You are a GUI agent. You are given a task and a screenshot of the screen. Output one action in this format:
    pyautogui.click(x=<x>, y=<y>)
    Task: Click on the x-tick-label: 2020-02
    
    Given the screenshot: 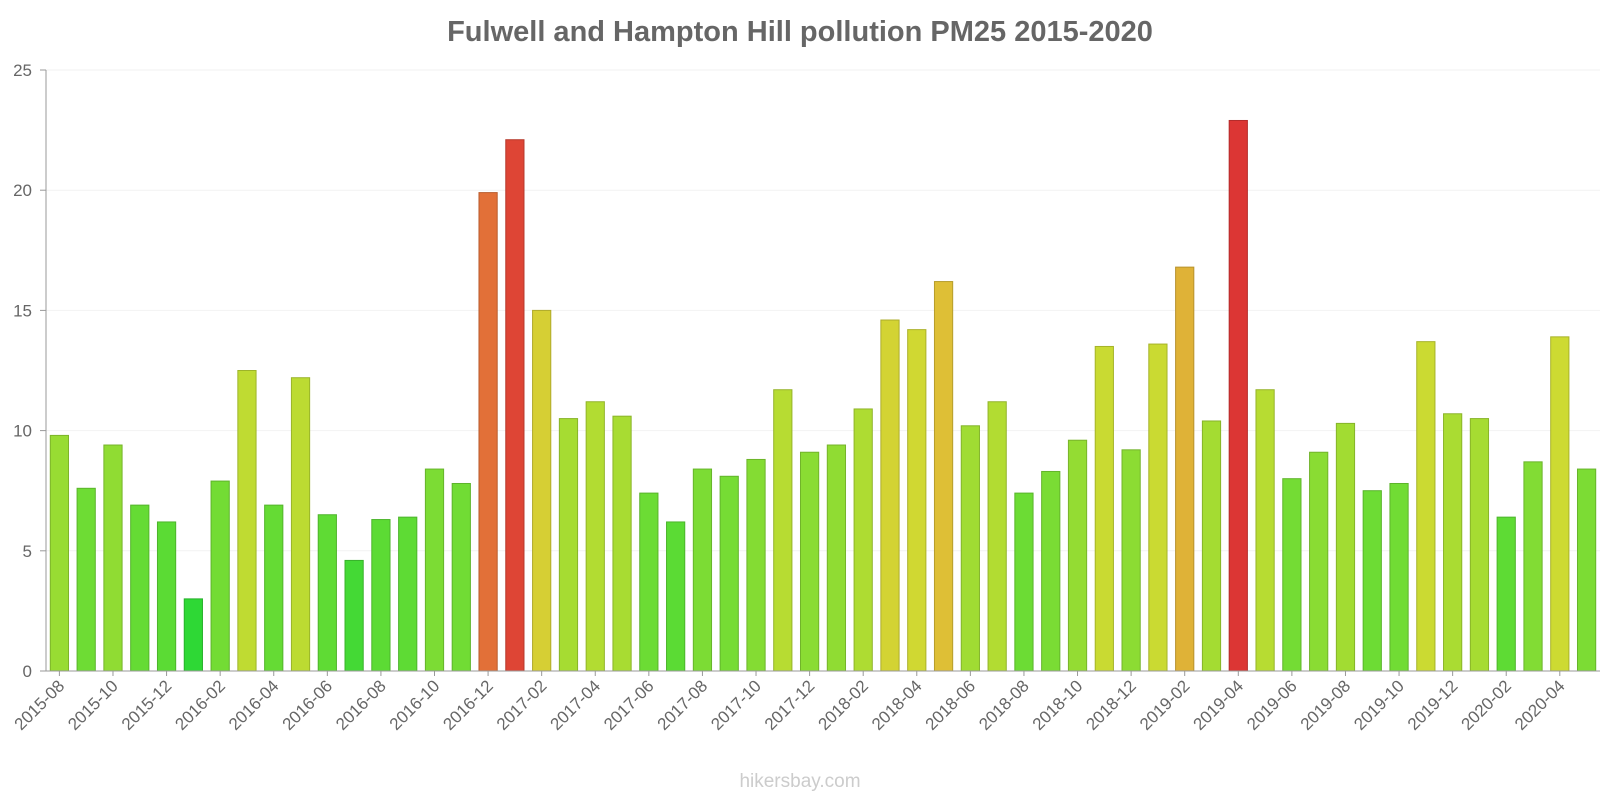 What is the action you would take?
    pyautogui.click(x=1487, y=705)
    